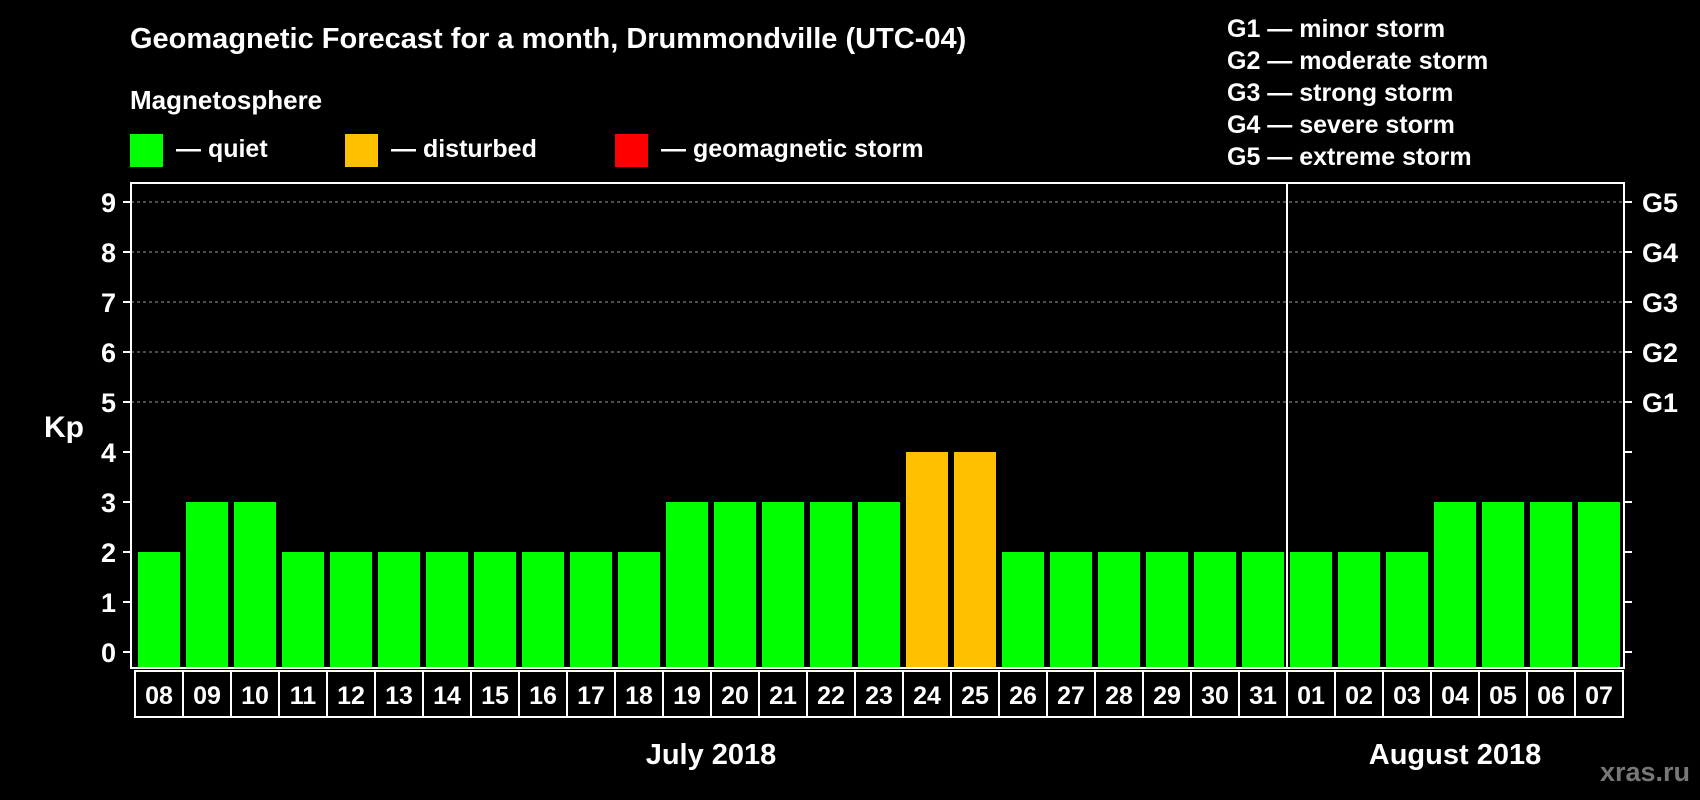  Describe the element at coordinates (1660, 253) in the screenshot. I see `storm-level-G4: G4` at that location.